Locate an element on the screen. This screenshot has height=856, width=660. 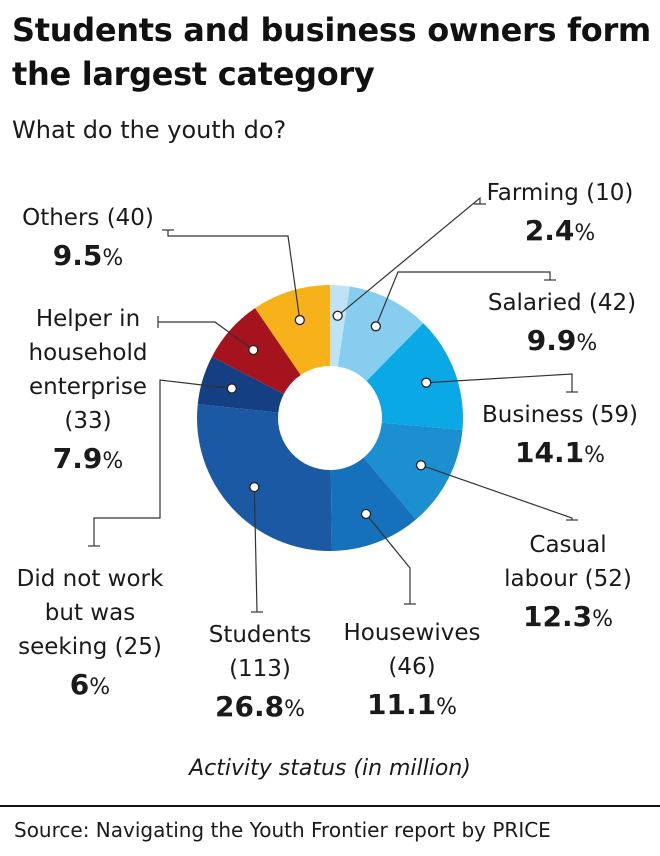
slice-label-text: Farming (10) is located at coordinates (560, 193).